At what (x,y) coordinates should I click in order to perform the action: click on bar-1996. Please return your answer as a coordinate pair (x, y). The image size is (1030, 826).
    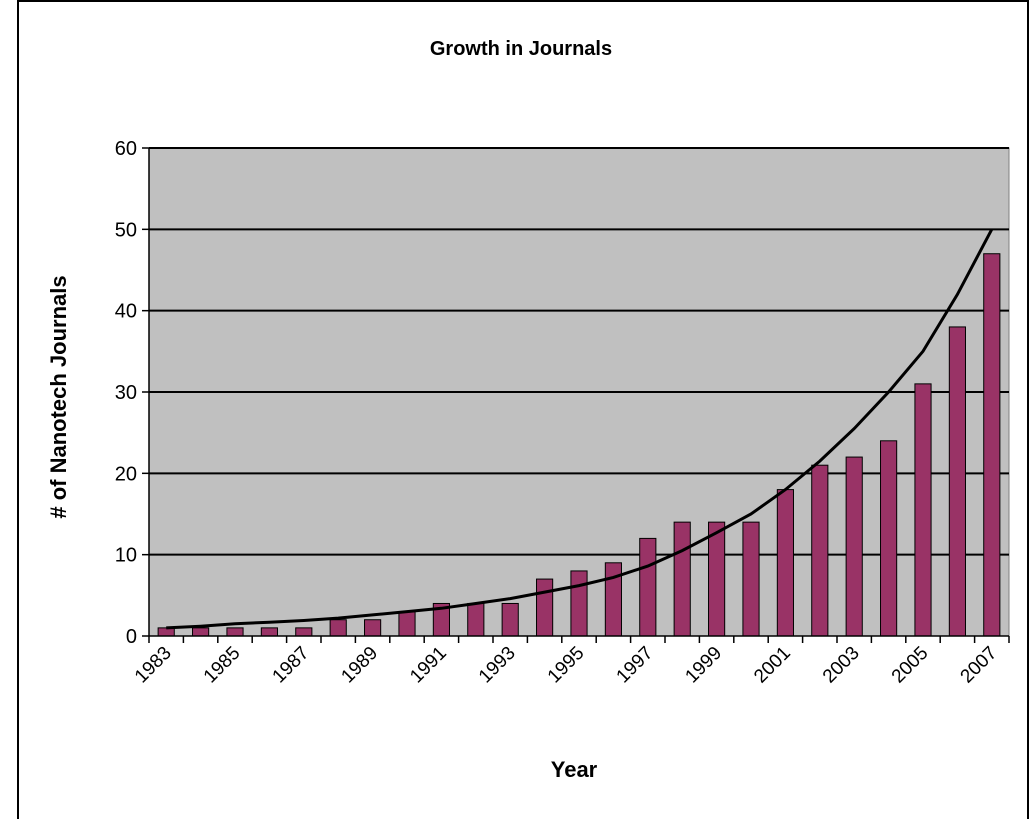
    Looking at the image, I should click on (613, 599).